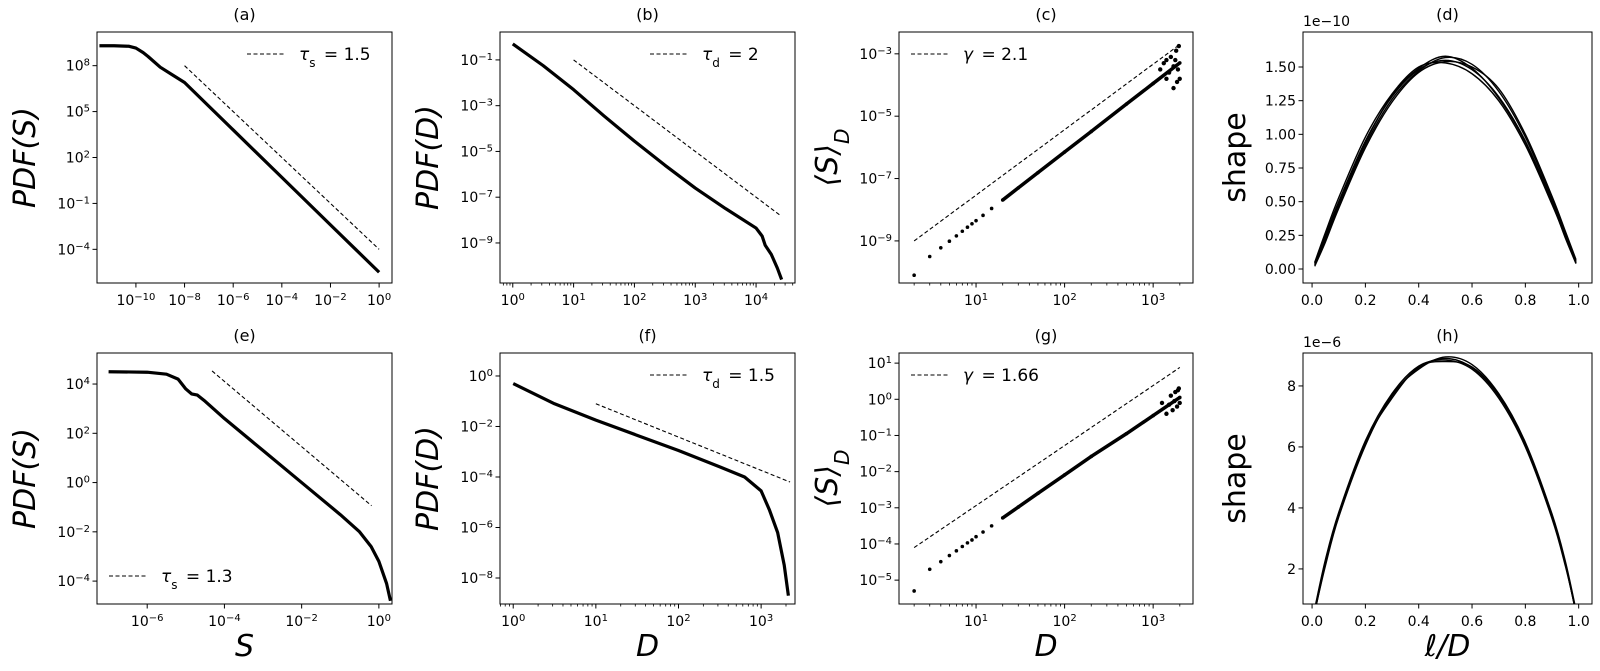  I want to click on panel-title: (g), so click(1046, 335).